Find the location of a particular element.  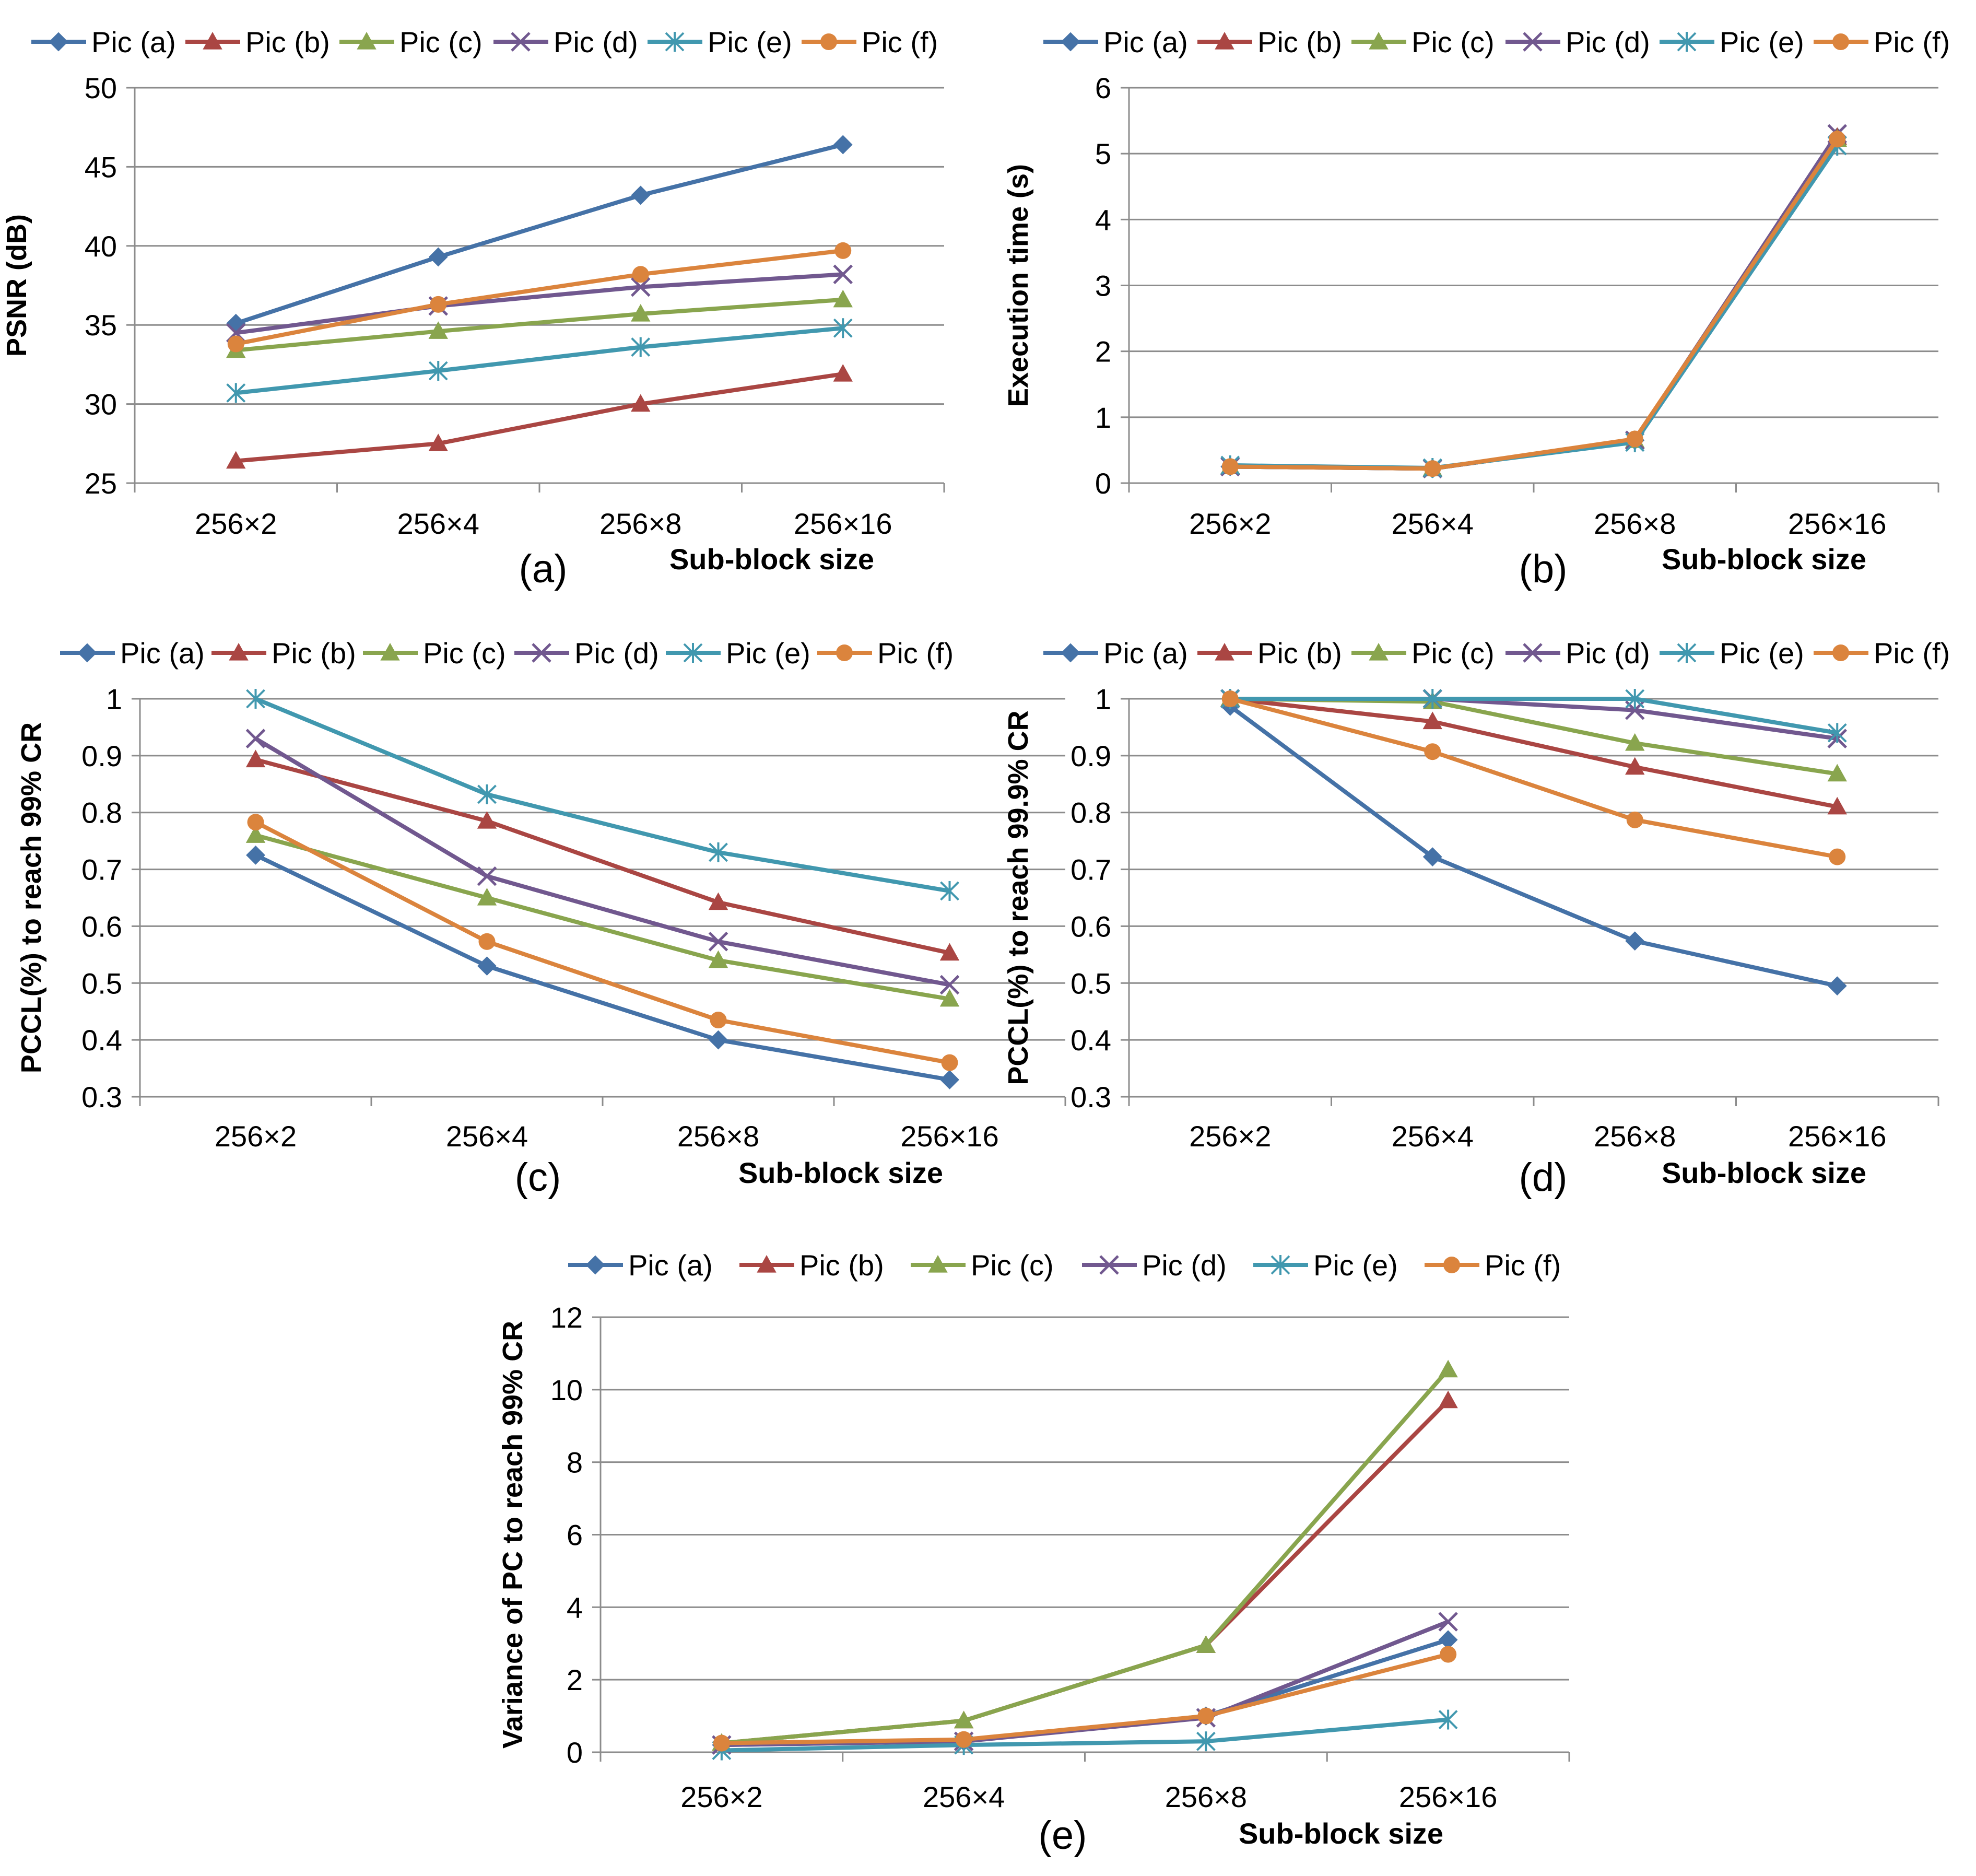

legend-label: Pic (c) is located at coordinates (1453, 42).